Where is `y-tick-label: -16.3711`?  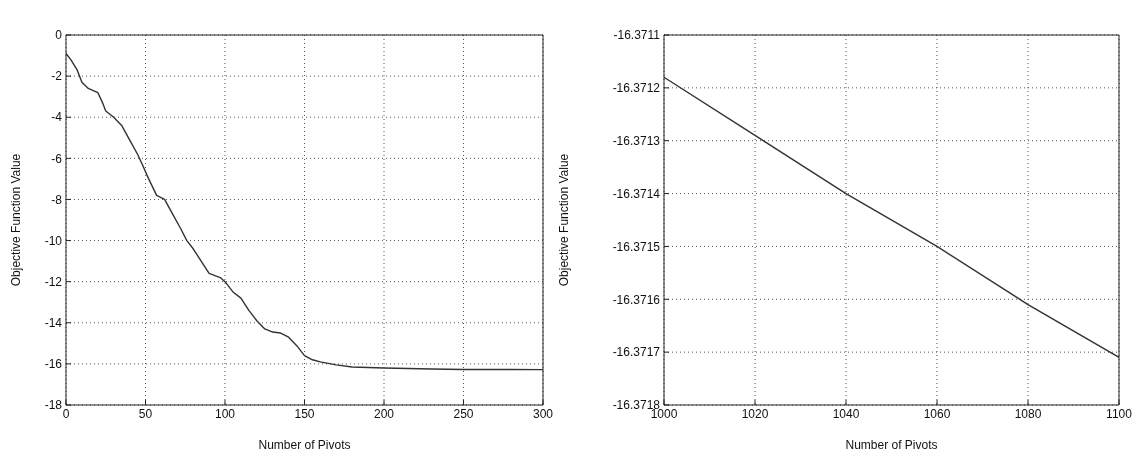 y-tick-label: -16.3711 is located at coordinates (637, 35).